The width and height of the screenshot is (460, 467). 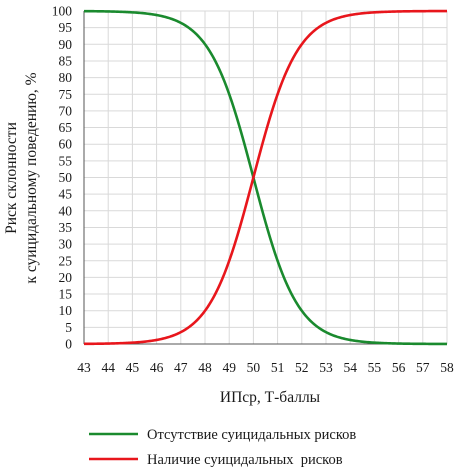 What do you see at coordinates (66, 160) in the screenshot?
I see `y-tick-label: 55` at bounding box center [66, 160].